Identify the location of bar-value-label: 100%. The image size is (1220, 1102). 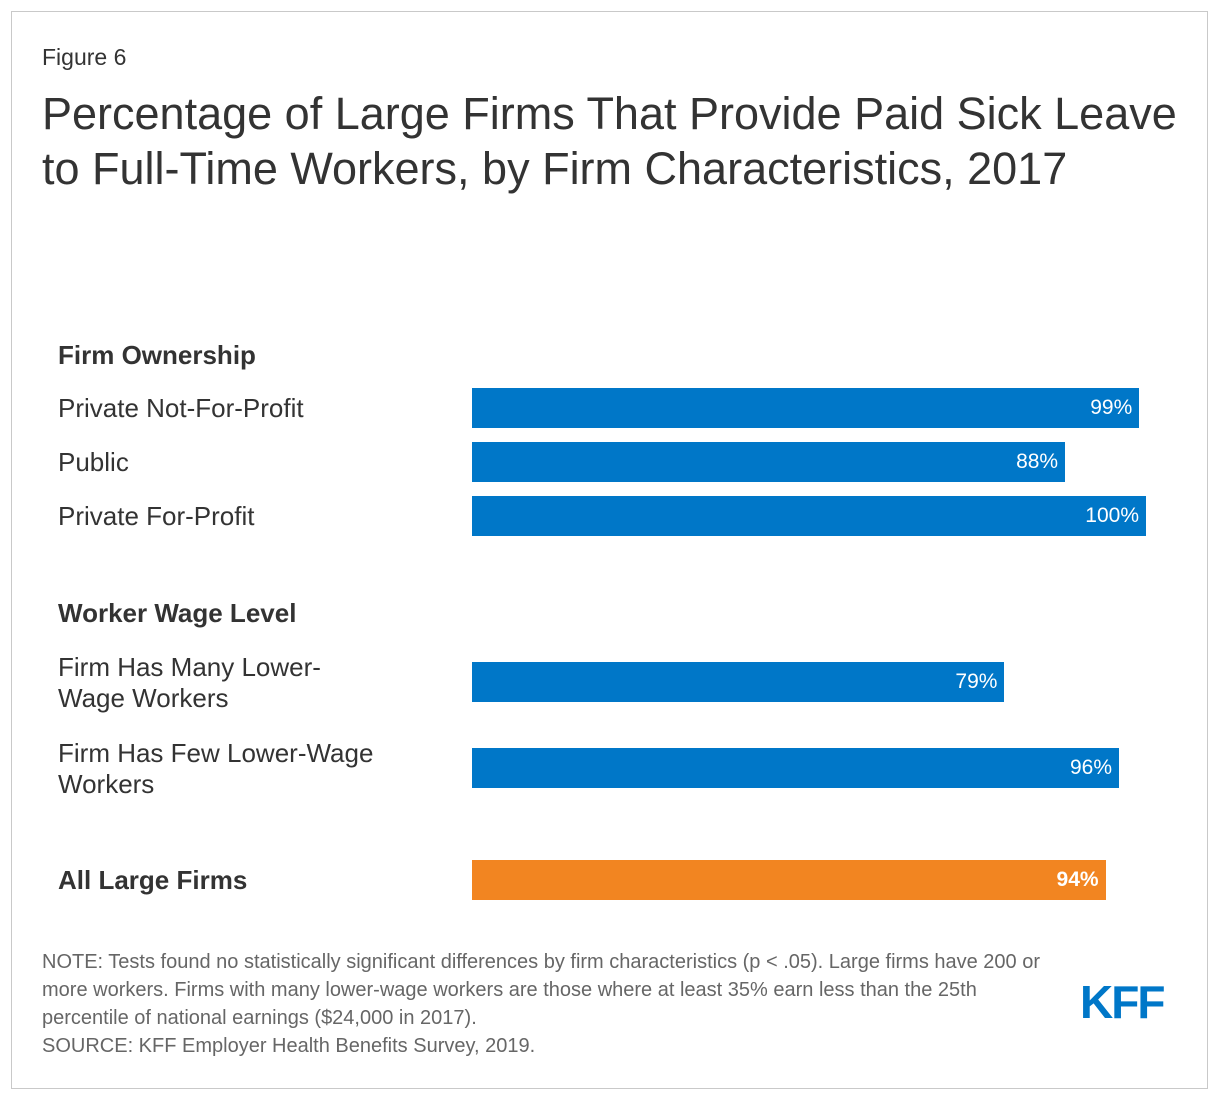
(1112, 515).